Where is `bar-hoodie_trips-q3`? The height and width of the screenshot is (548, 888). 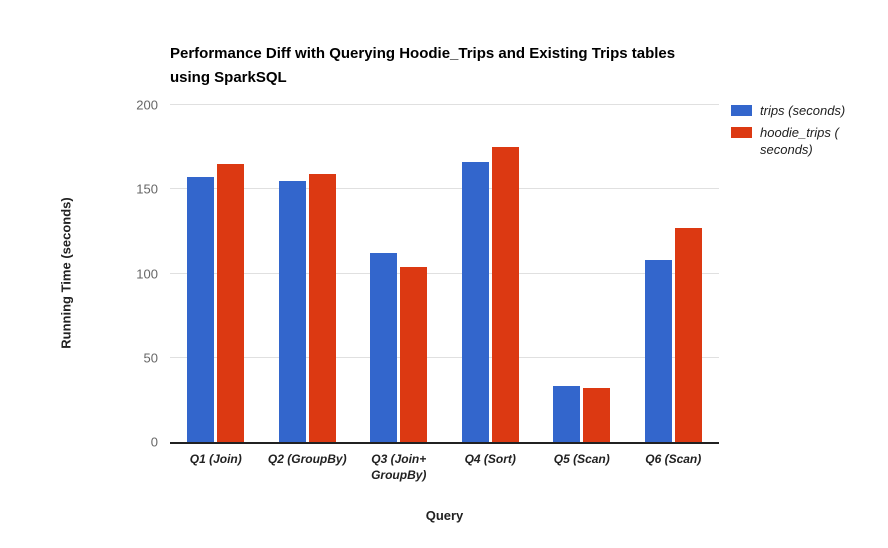
bar-hoodie_trips-q3 is located at coordinates (414, 354).